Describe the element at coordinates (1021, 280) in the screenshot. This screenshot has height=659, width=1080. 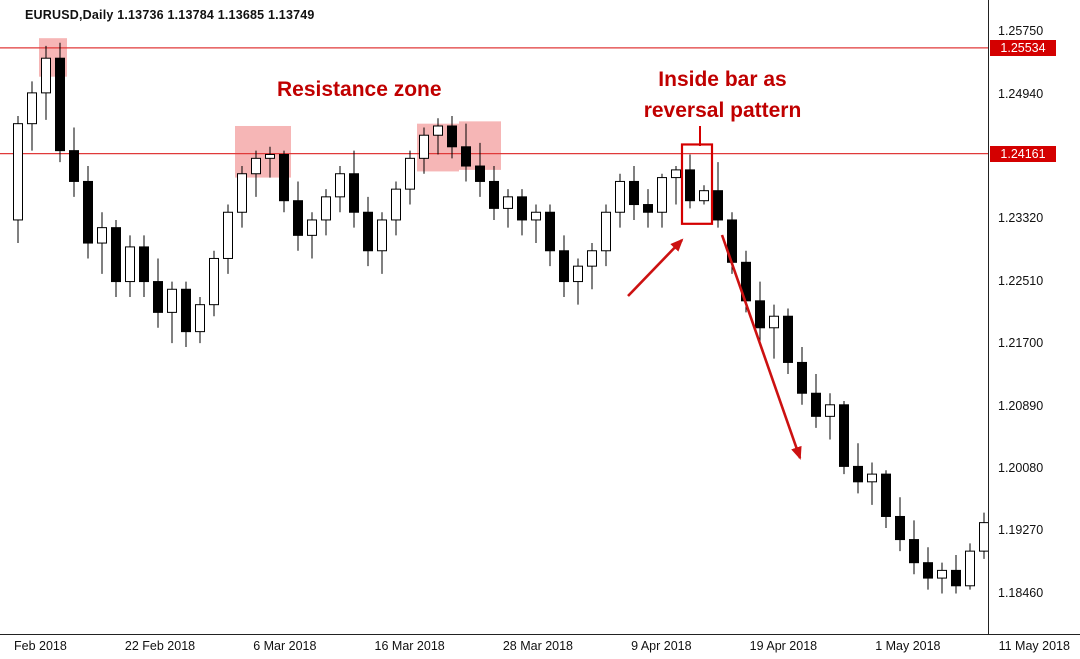
I see `price-tick-label: 1.22510` at that location.